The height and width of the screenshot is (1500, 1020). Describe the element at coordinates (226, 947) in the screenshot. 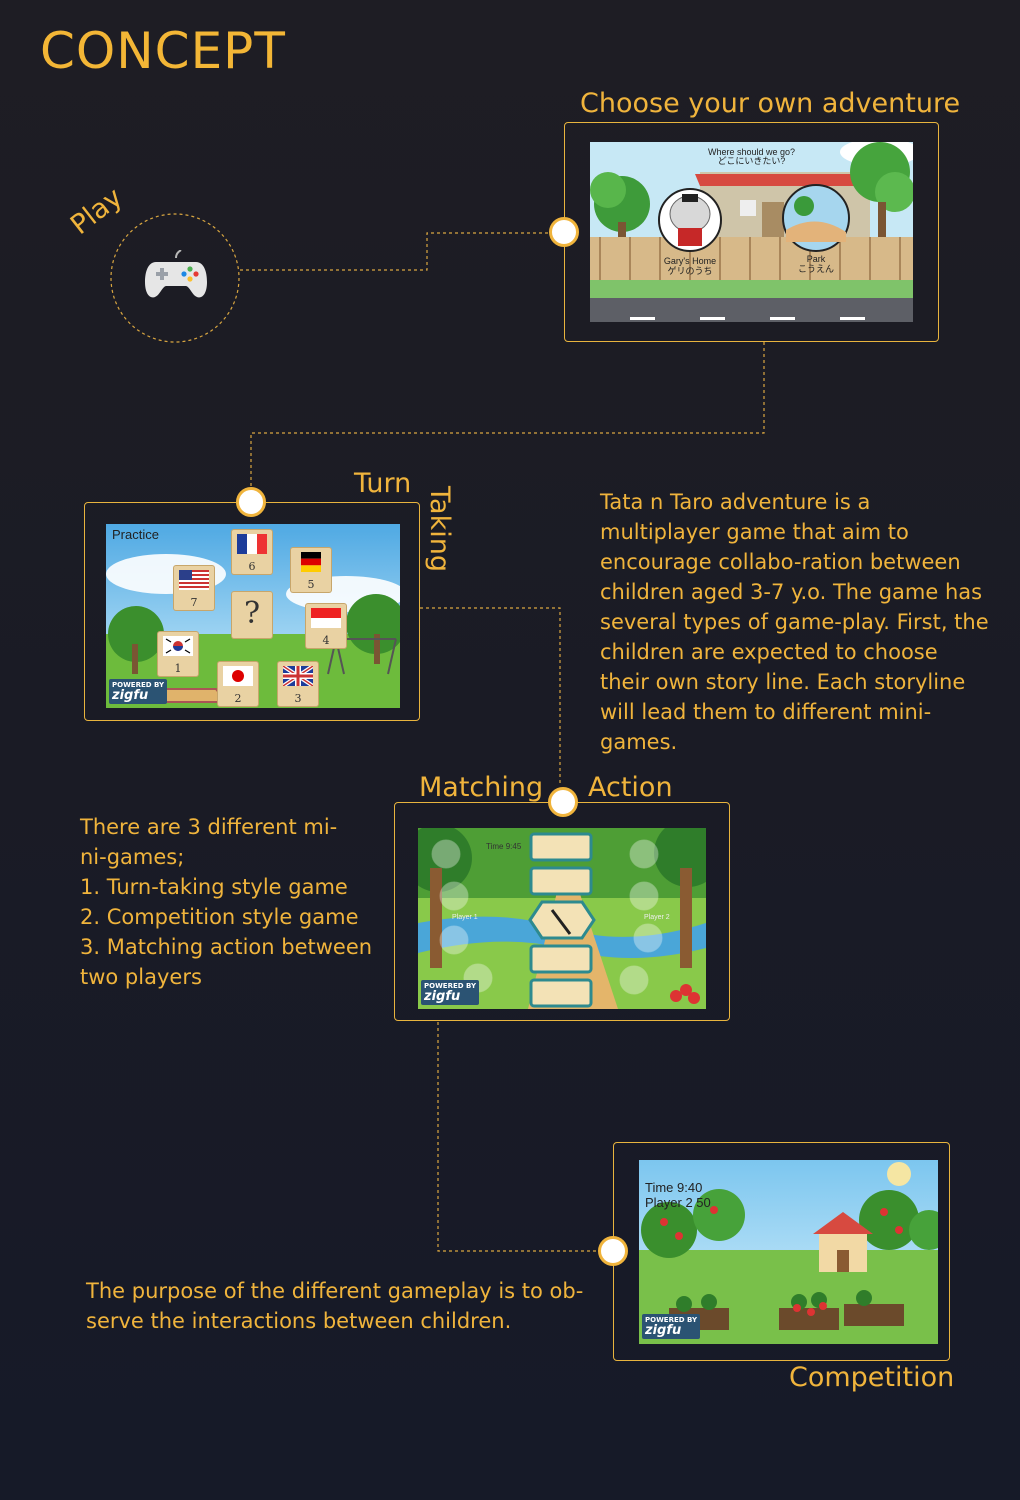

I see `minigames-line: 3. Matching action between` at that location.